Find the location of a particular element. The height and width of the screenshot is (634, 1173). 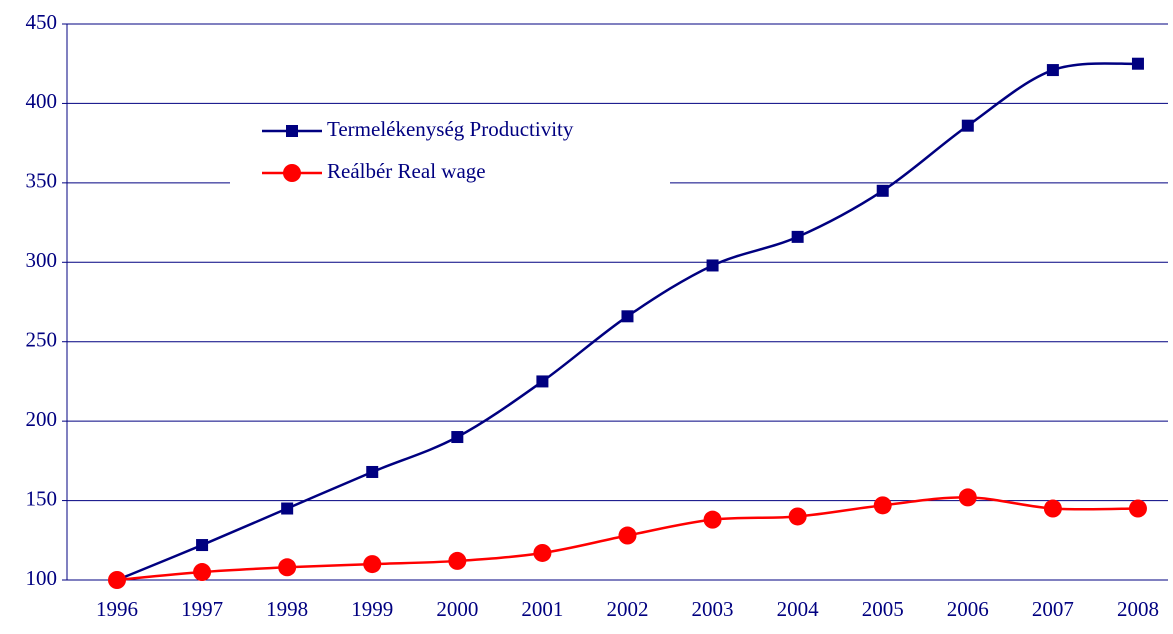

x-tick-label: 2002 is located at coordinates (627, 609).